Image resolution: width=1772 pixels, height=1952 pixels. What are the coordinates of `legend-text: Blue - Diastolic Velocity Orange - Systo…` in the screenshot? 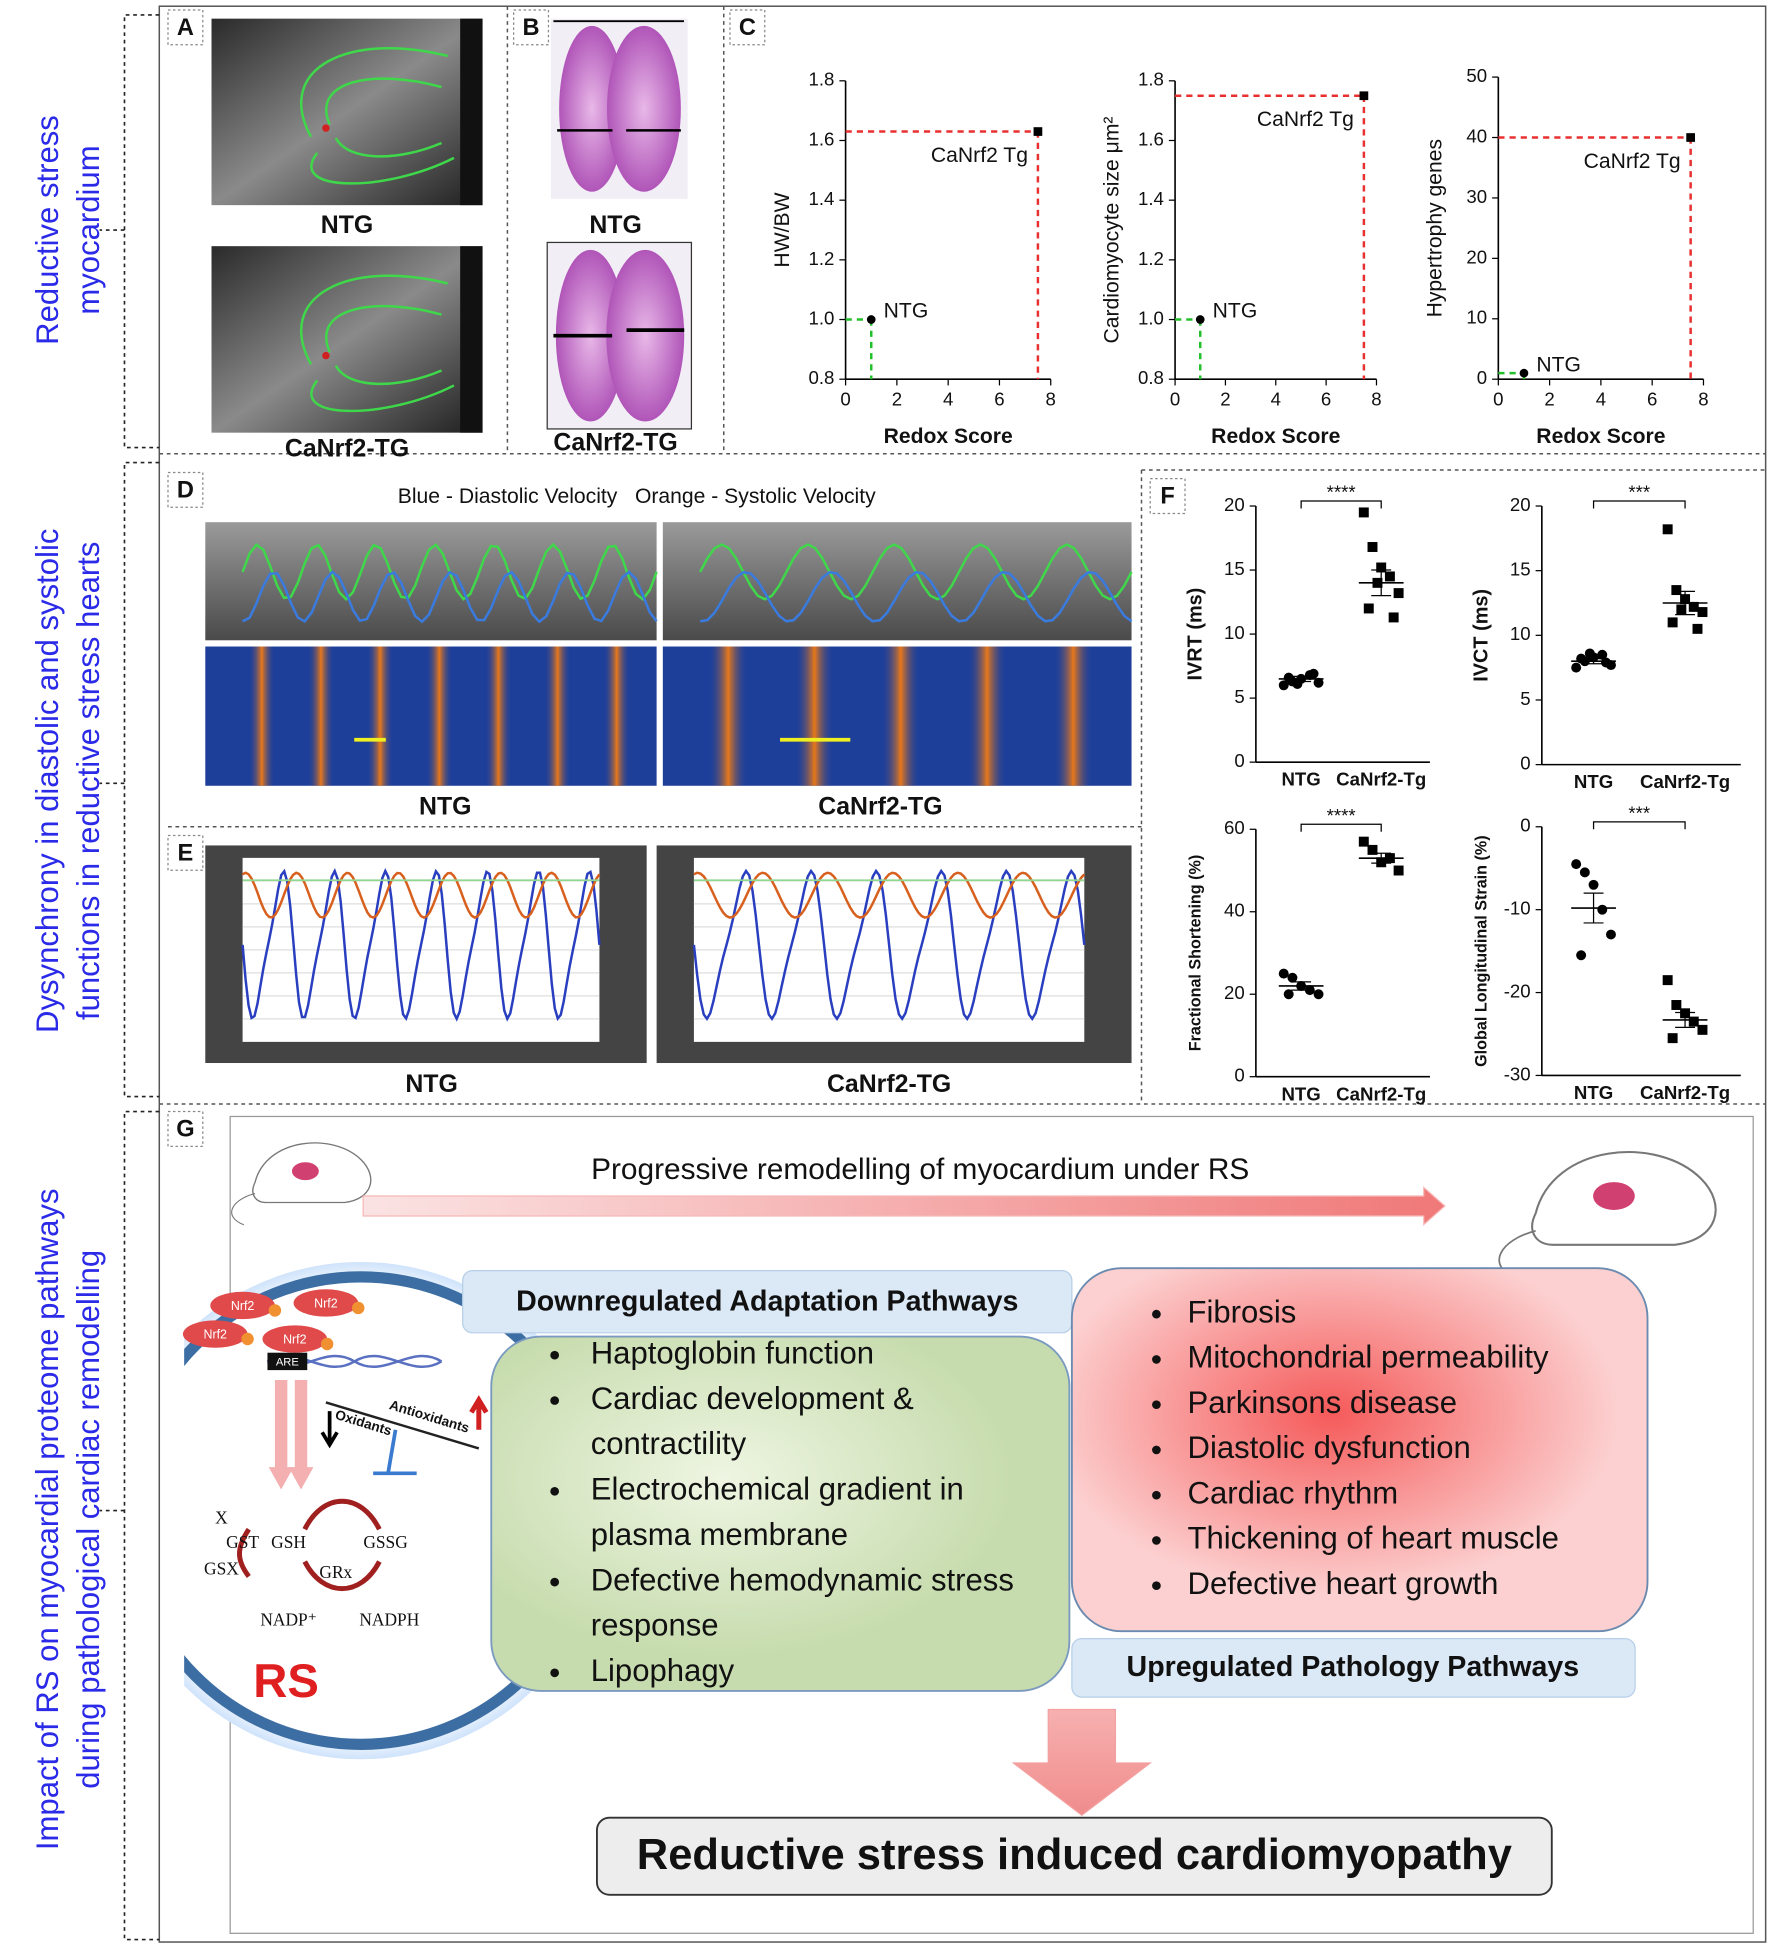 It's located at (637, 496).